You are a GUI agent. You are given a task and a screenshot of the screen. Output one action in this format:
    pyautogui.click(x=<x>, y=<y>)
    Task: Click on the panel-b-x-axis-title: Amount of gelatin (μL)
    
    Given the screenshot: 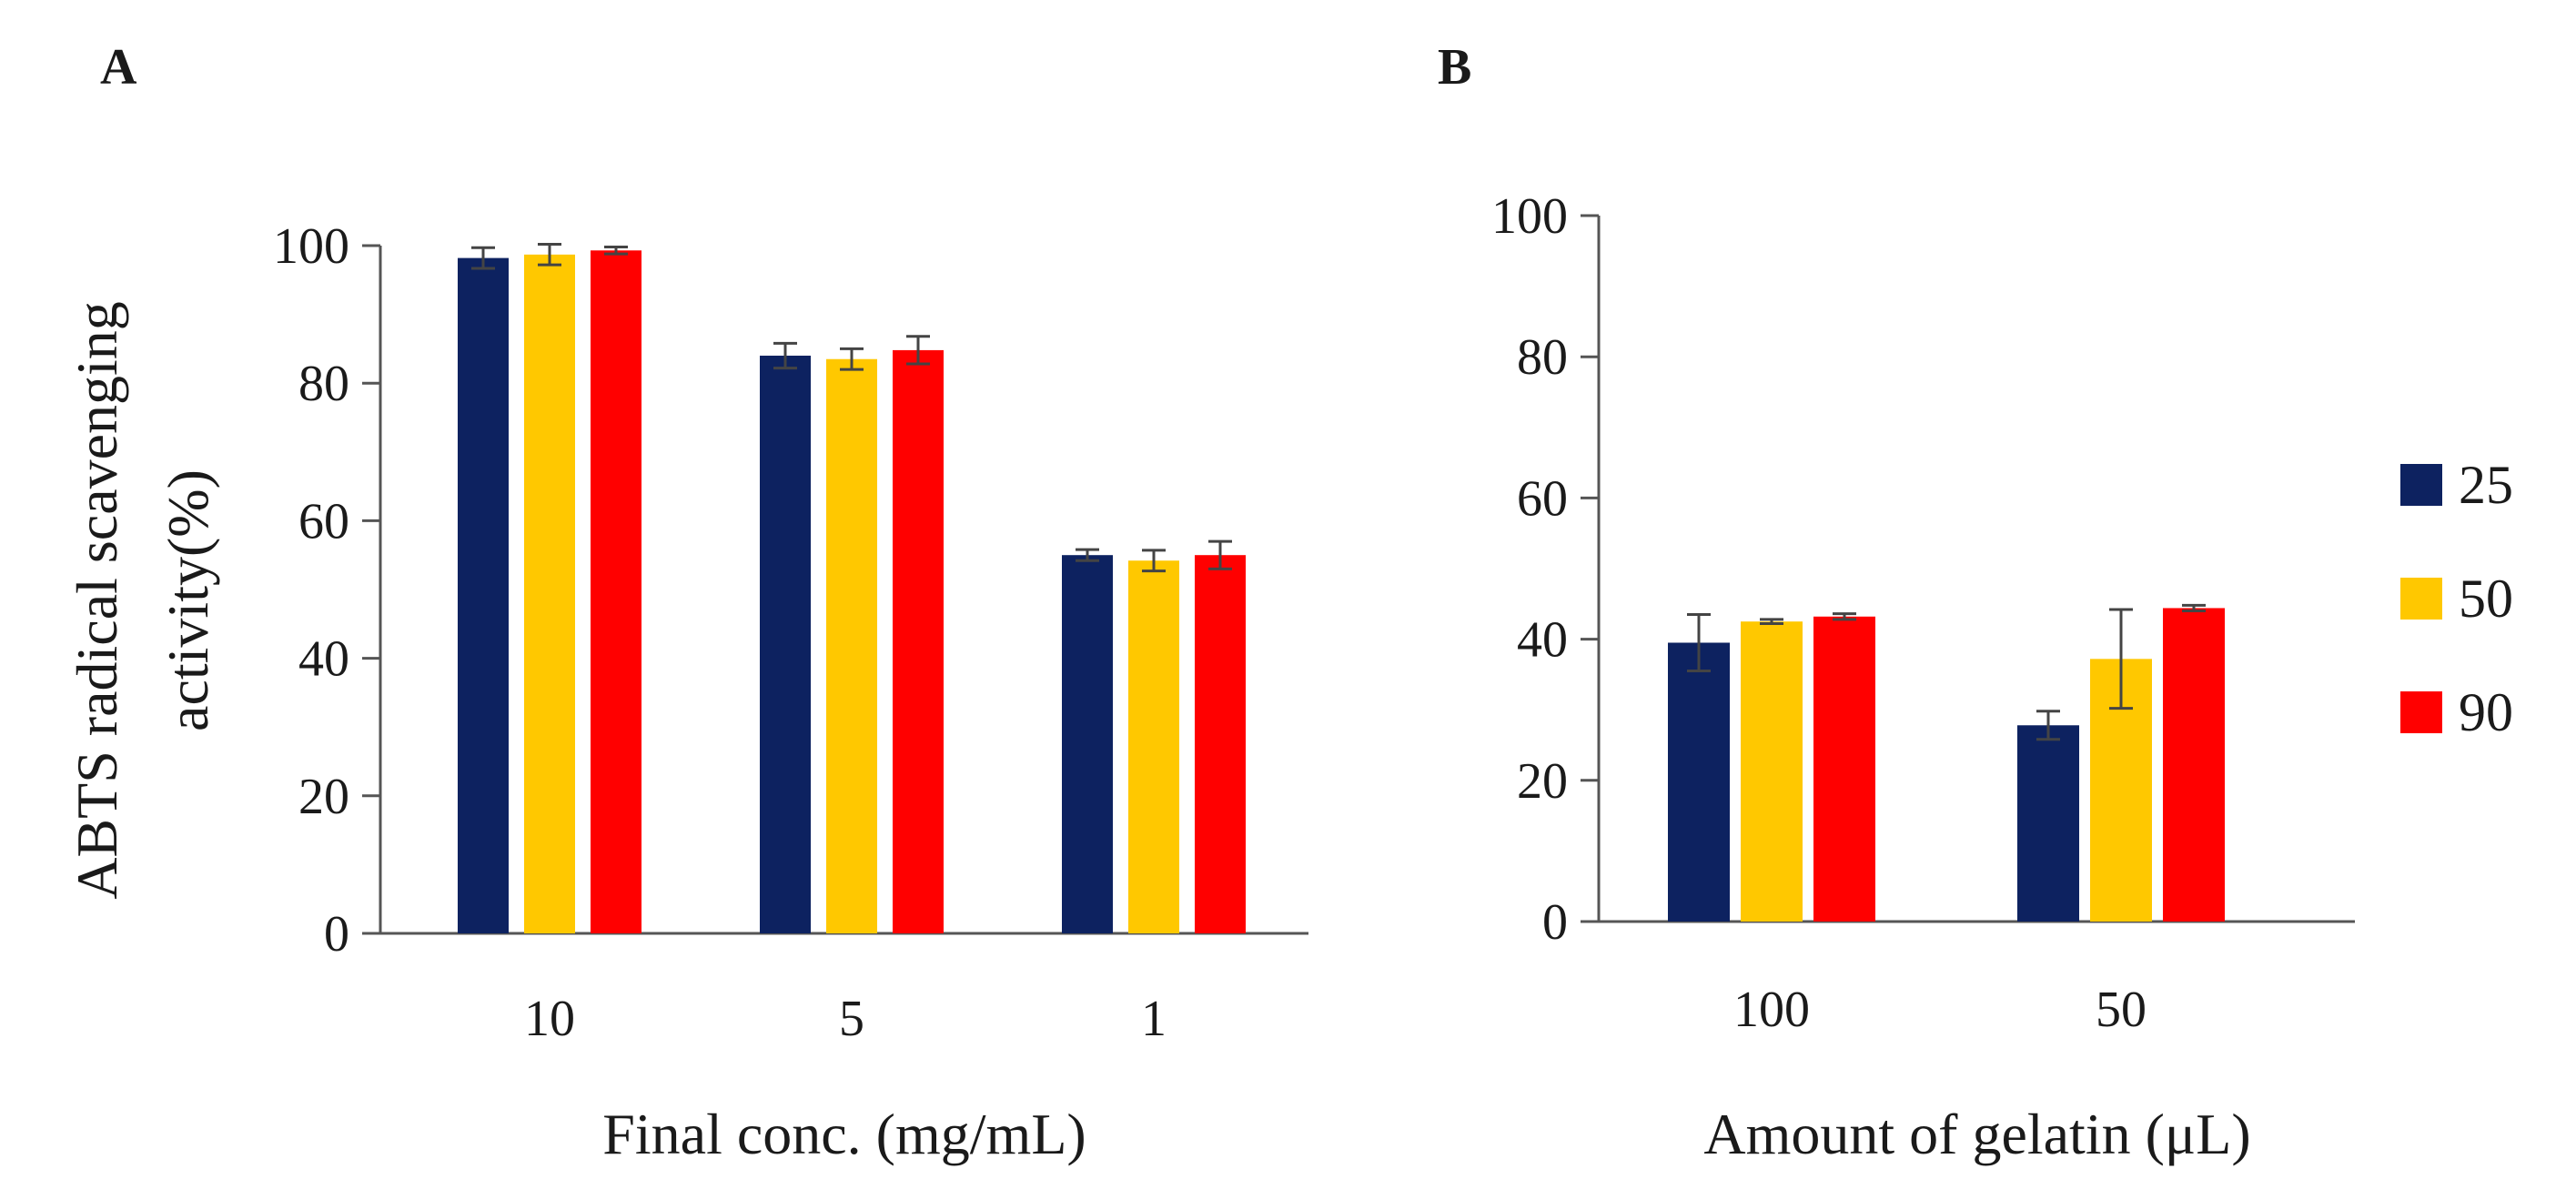 What is the action you would take?
    pyautogui.click(x=1976, y=1134)
    